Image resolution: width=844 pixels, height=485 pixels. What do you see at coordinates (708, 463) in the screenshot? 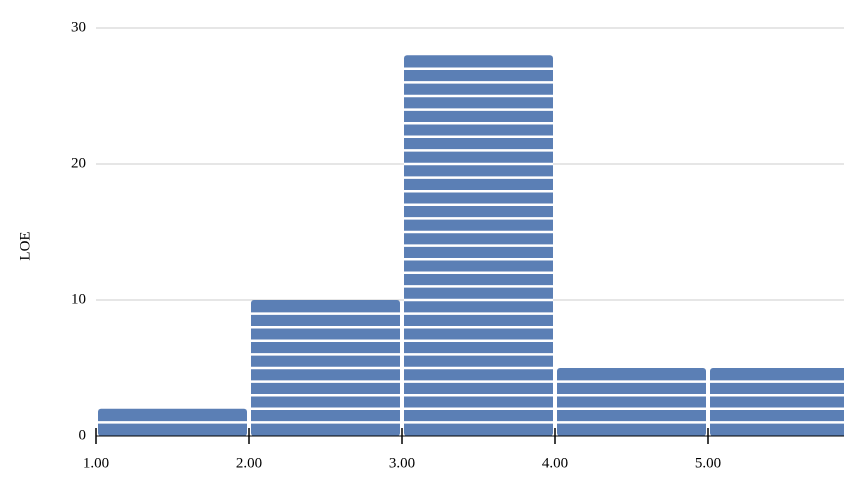
I see `x-tick-label: 5.00` at bounding box center [708, 463].